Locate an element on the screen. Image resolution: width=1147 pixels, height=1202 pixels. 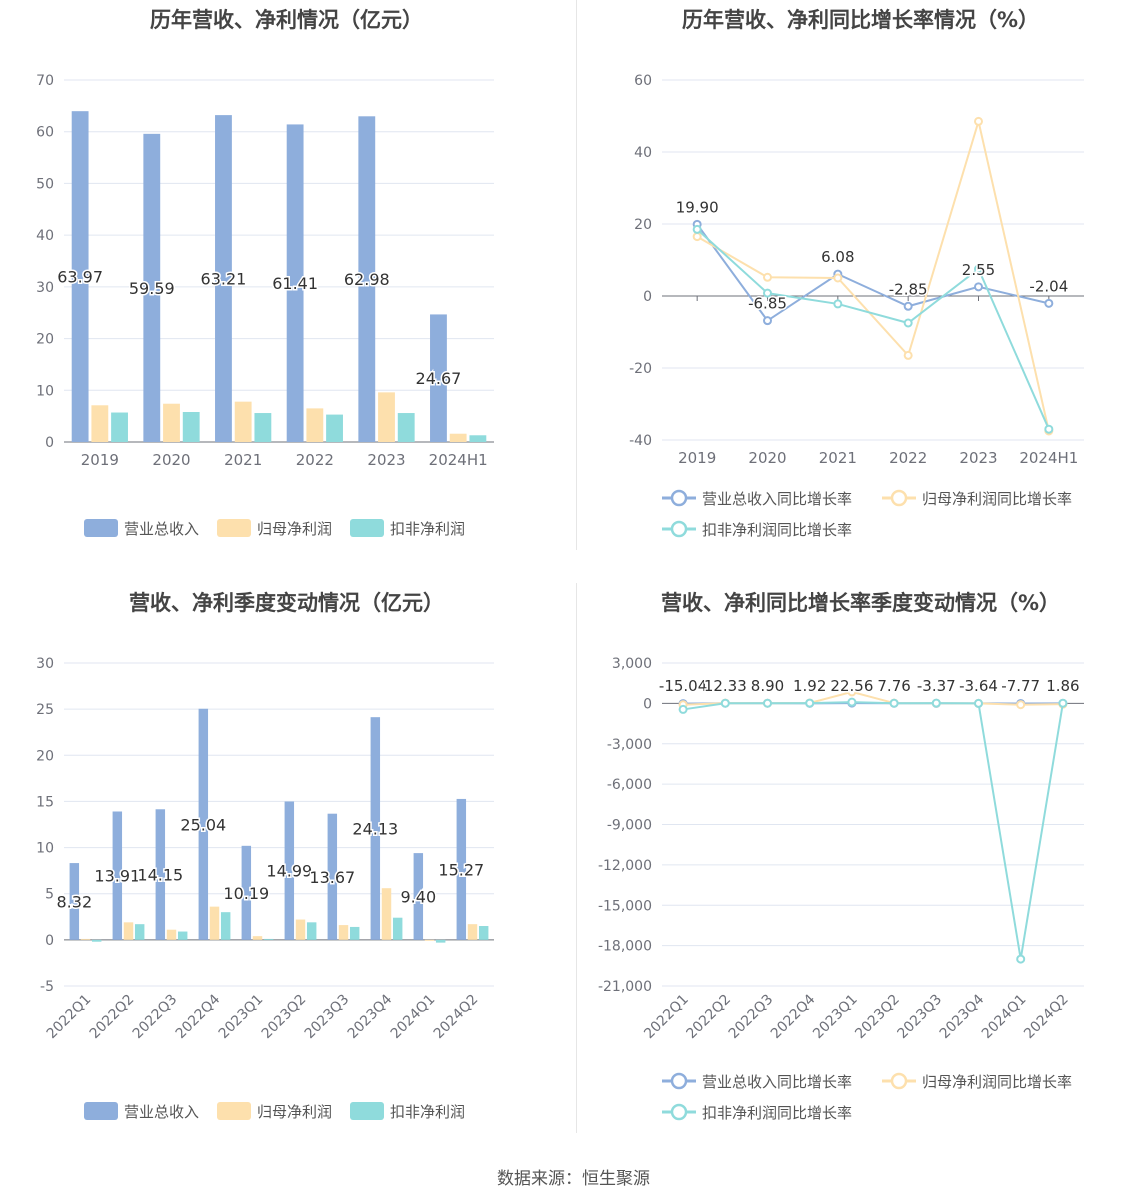
data-label: 12.33 is located at coordinates (725, 686).